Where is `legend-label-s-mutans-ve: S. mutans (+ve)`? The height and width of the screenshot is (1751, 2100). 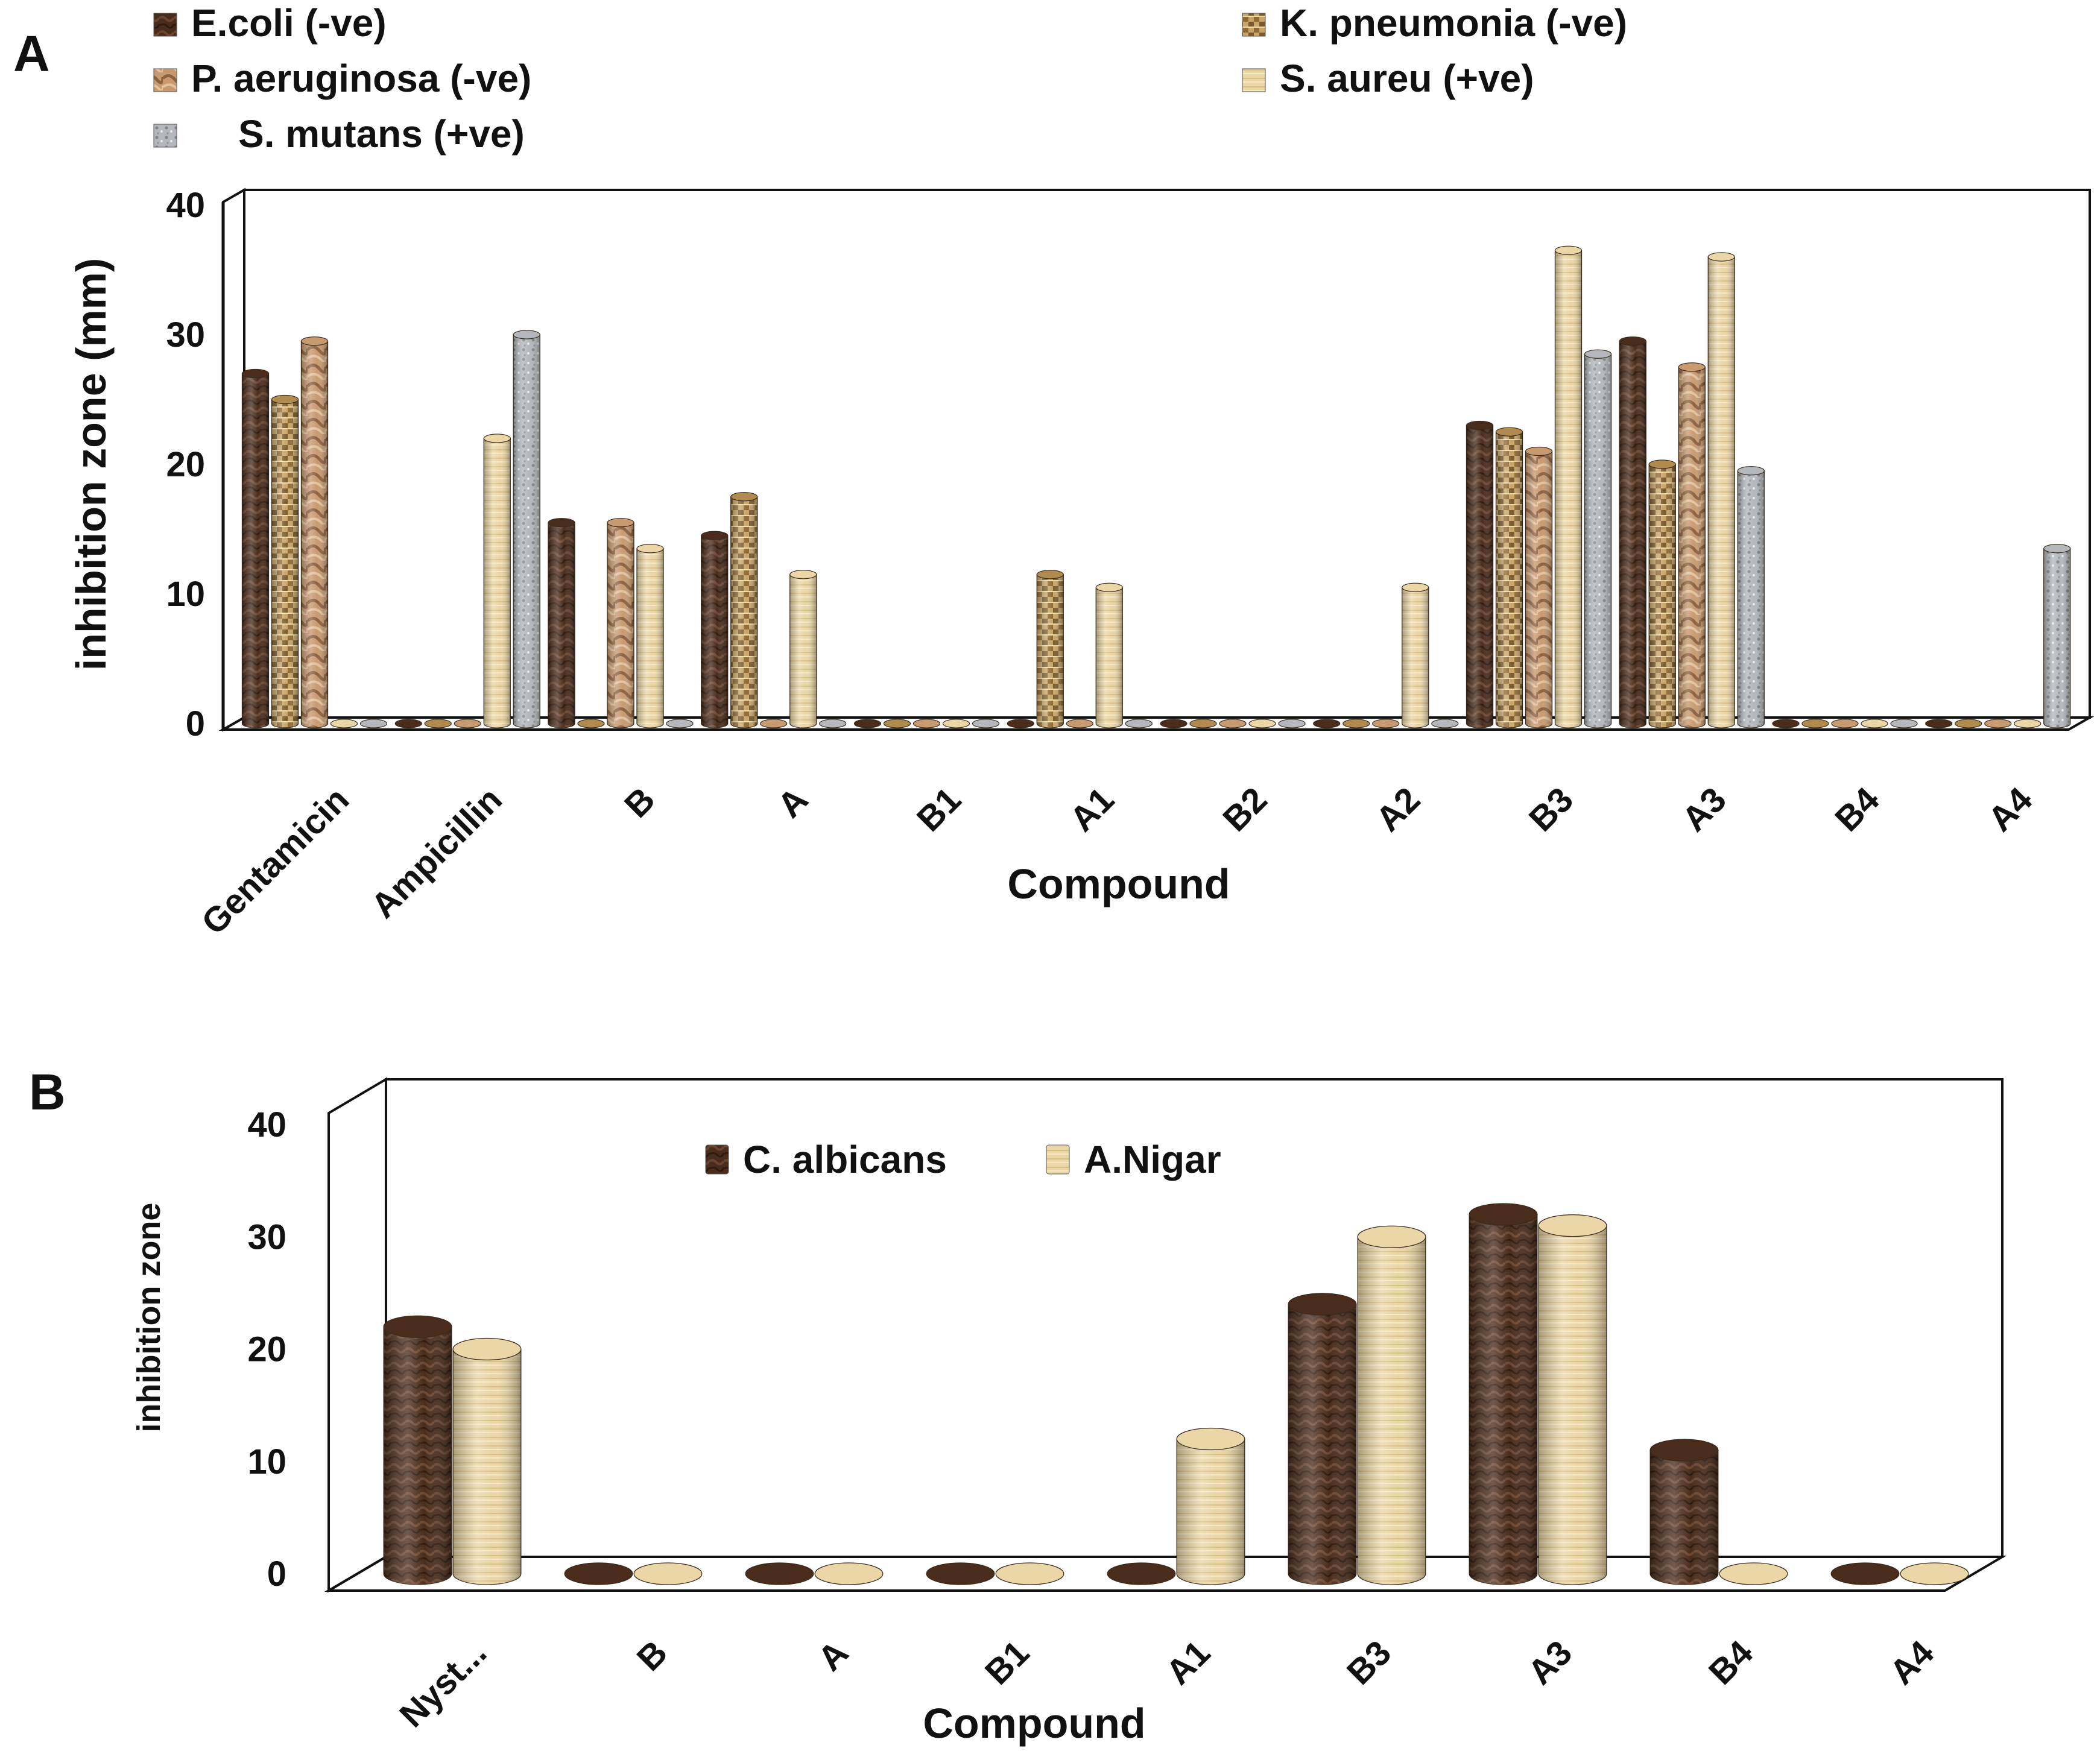
legend-label-s-mutans-ve: S. mutans (+ve) is located at coordinates (381, 134).